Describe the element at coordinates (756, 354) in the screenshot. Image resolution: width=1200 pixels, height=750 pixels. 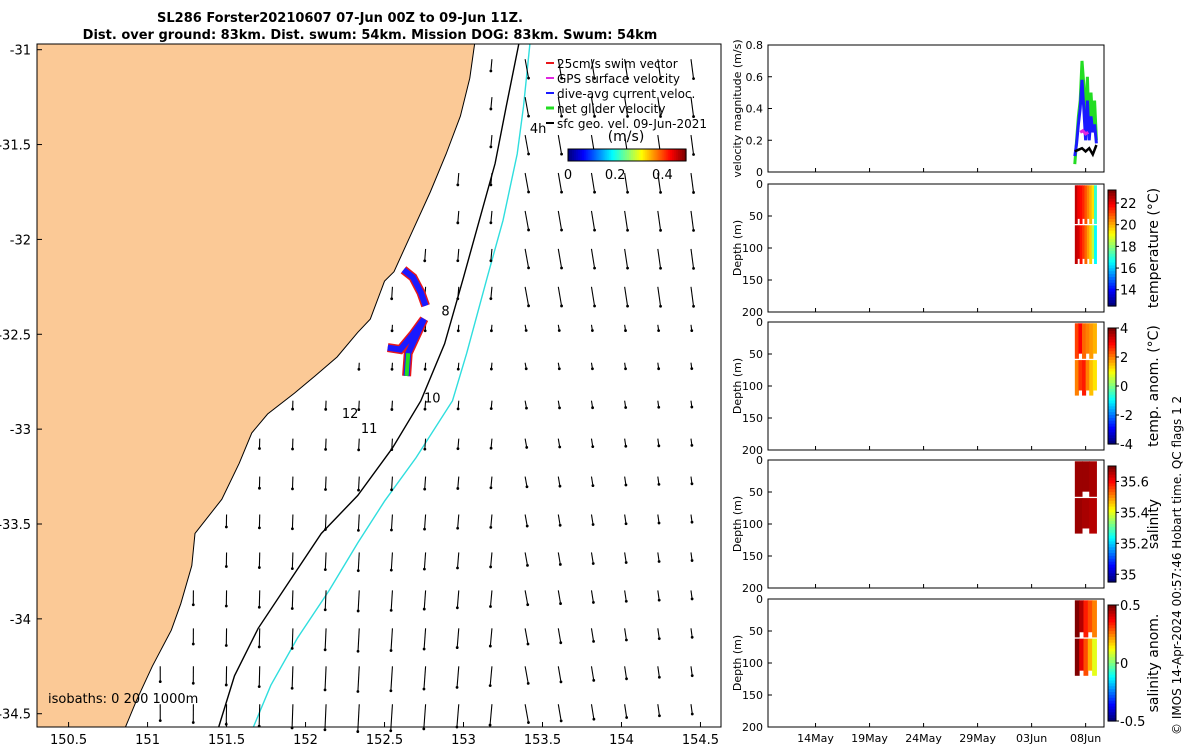
I see `panel-y-tick-label: 50` at that location.